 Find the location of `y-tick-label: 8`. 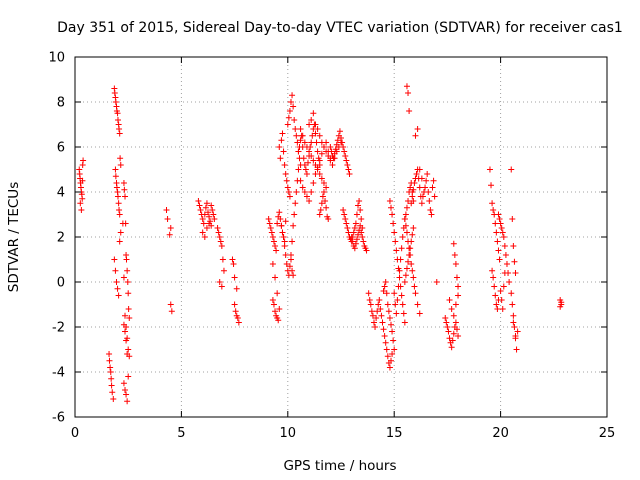

y-tick-label: 8 is located at coordinates (61, 103).